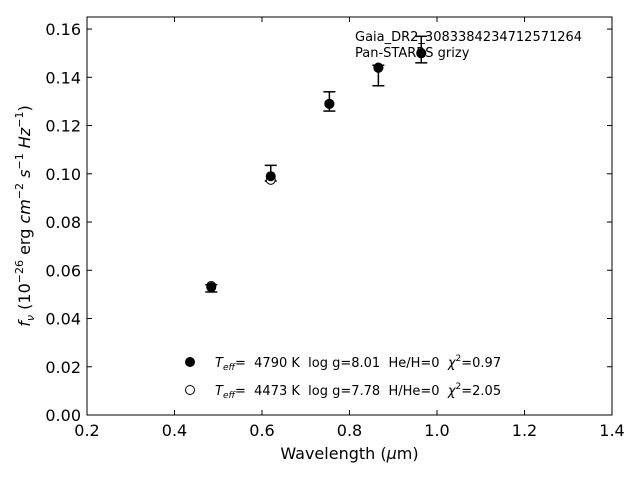 The width and height of the screenshot is (640, 480). What do you see at coordinates (63, 77) in the screenshot?
I see `y-tick-label: 0.14` at bounding box center [63, 77].